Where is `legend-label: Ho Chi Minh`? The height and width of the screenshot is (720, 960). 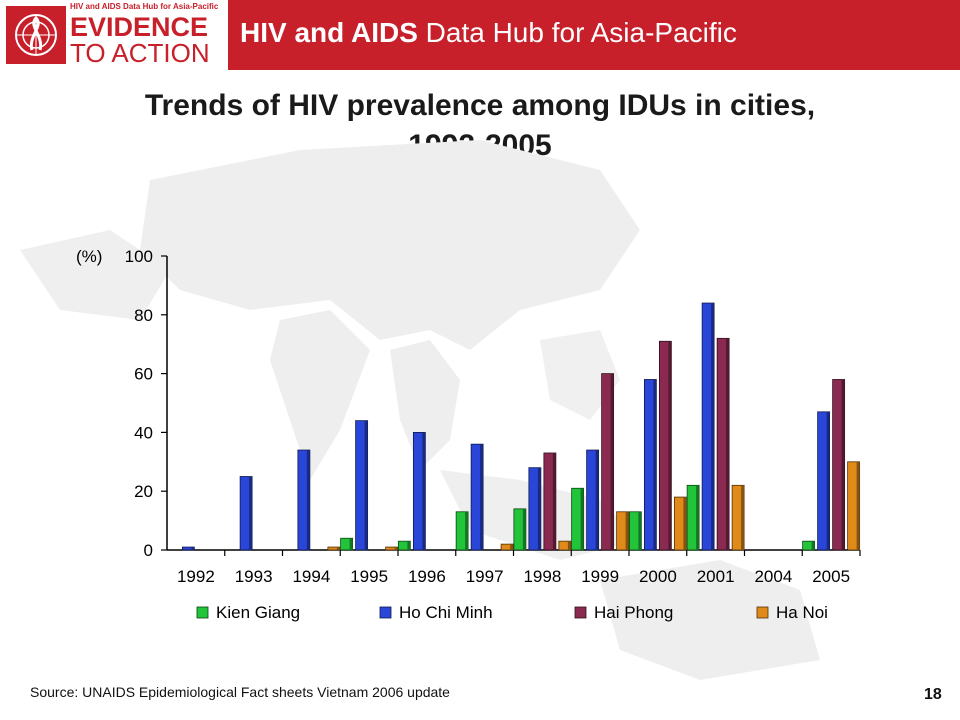
legend-label: Ho Chi Minh is located at coordinates (446, 612).